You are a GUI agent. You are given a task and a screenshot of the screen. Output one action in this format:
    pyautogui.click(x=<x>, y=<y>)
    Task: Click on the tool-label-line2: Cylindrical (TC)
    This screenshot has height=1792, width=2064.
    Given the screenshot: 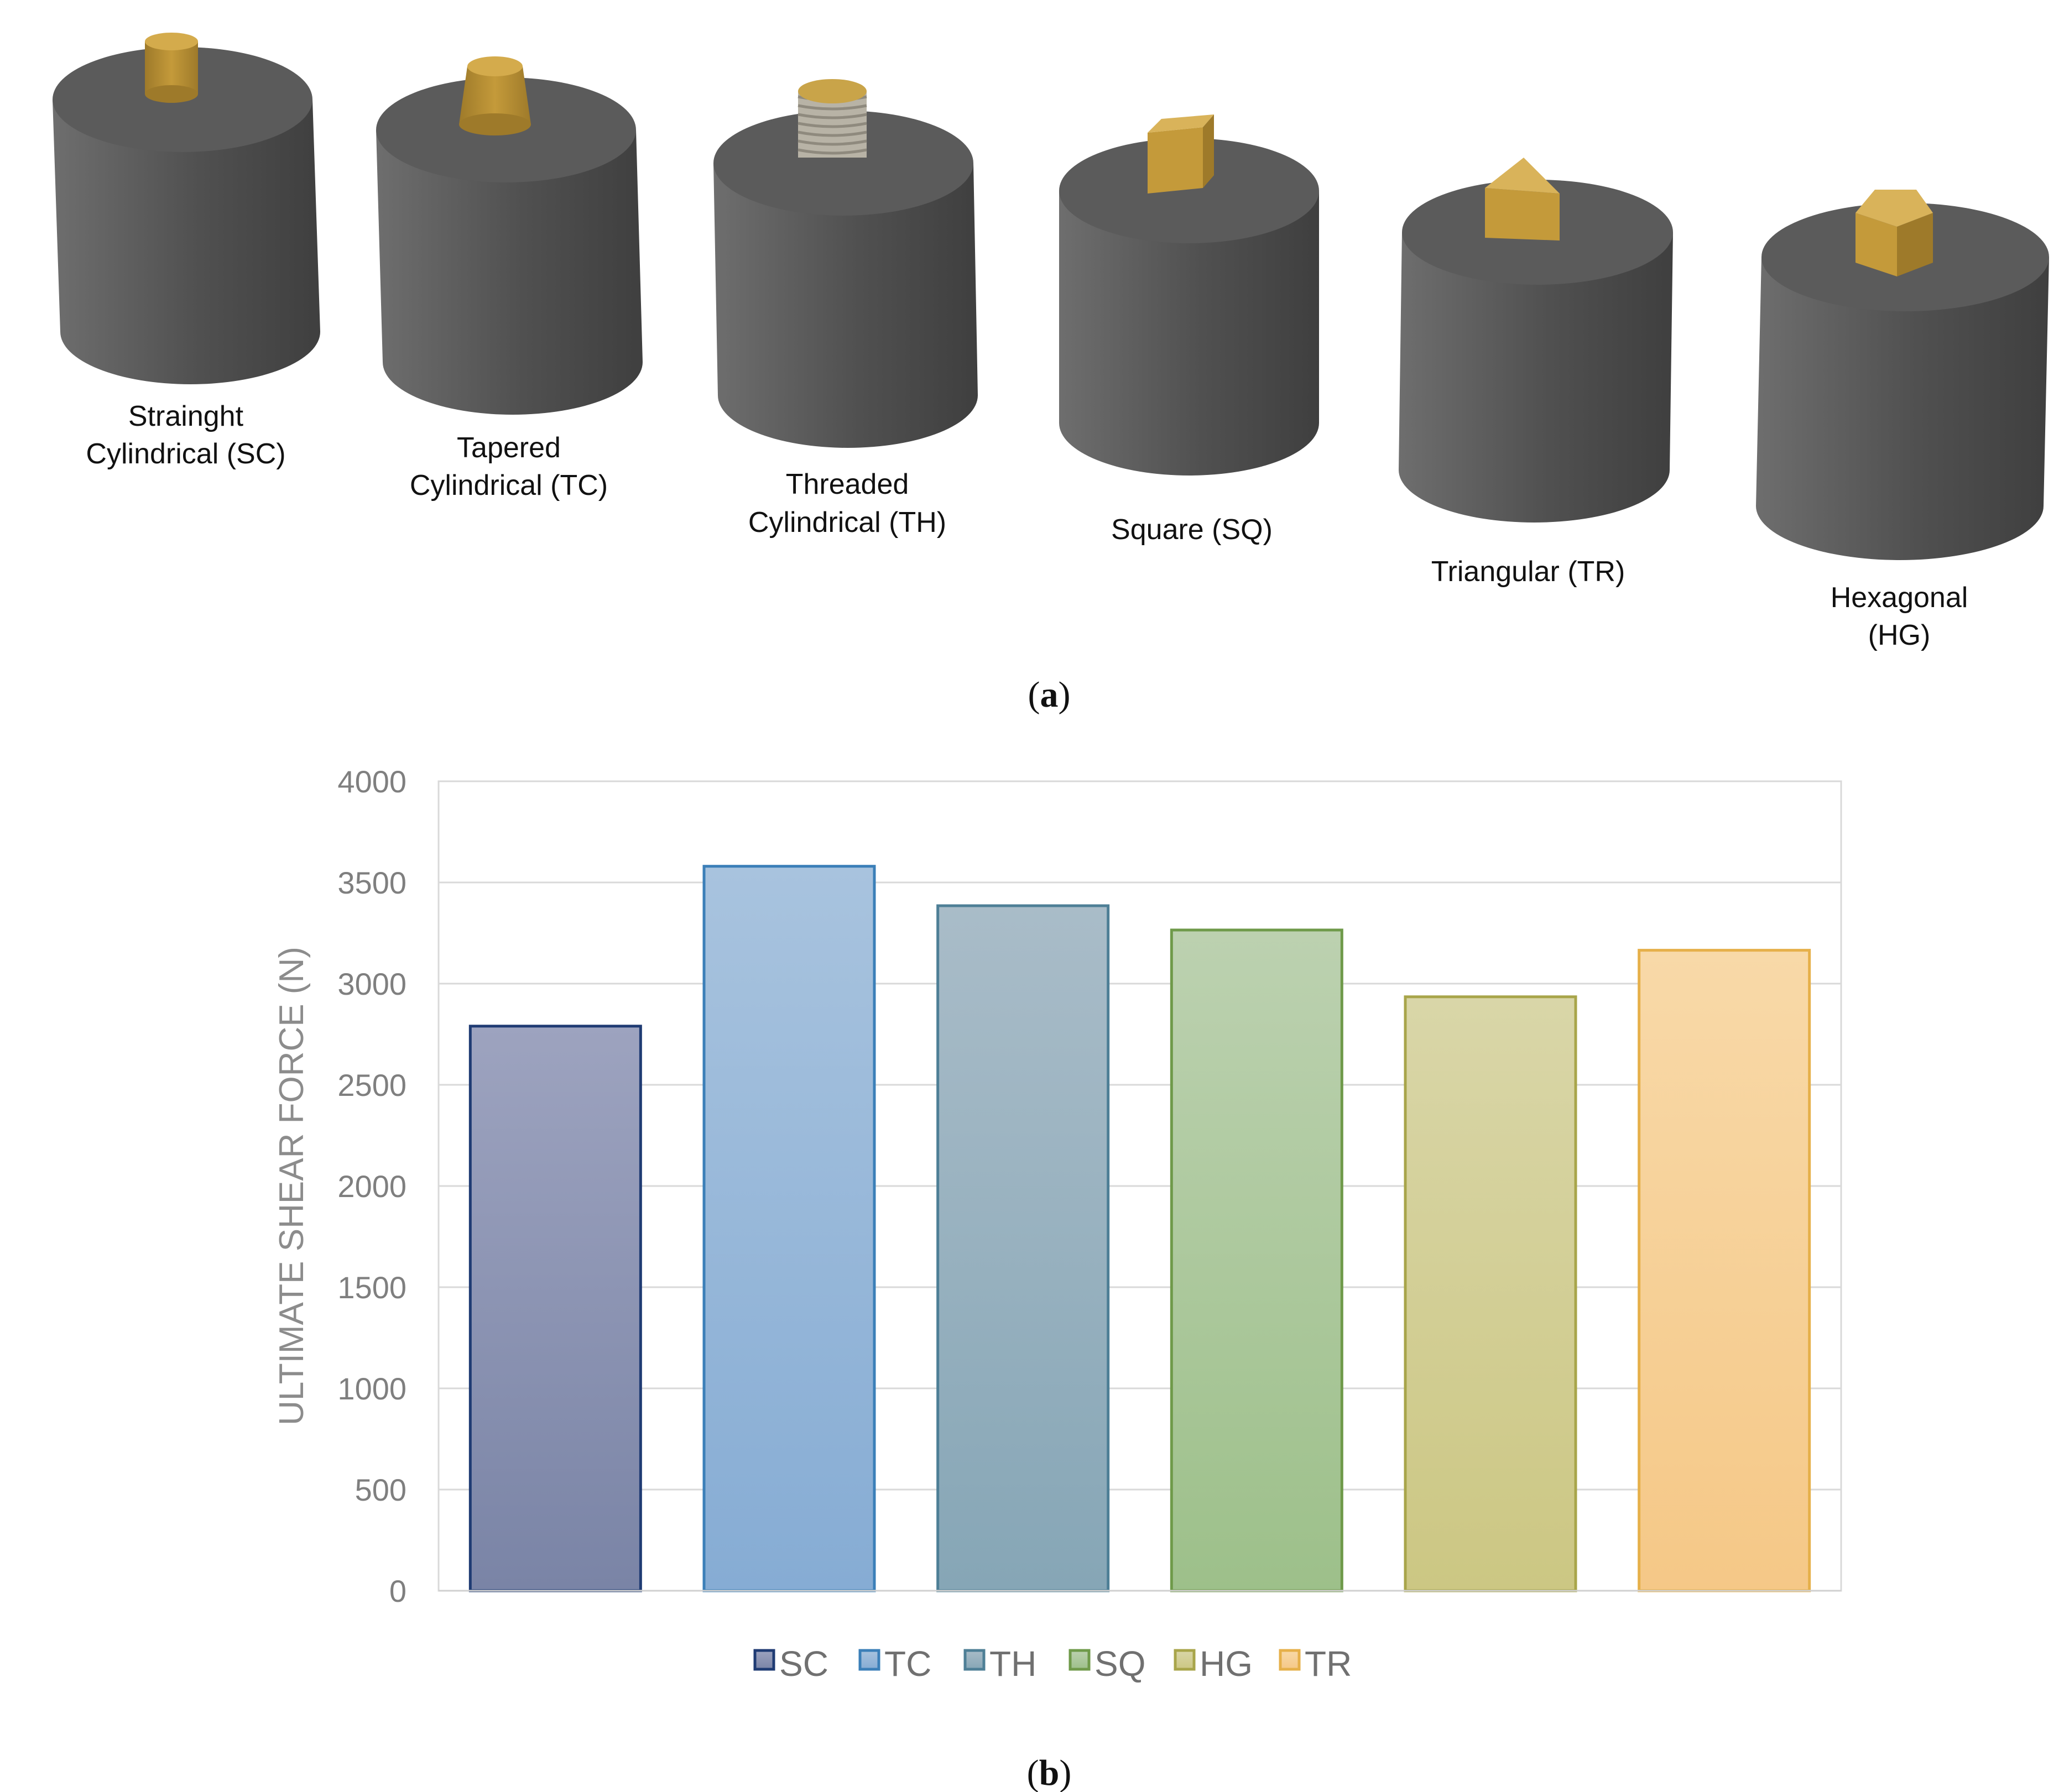 What is the action you would take?
    pyautogui.click(x=509, y=485)
    